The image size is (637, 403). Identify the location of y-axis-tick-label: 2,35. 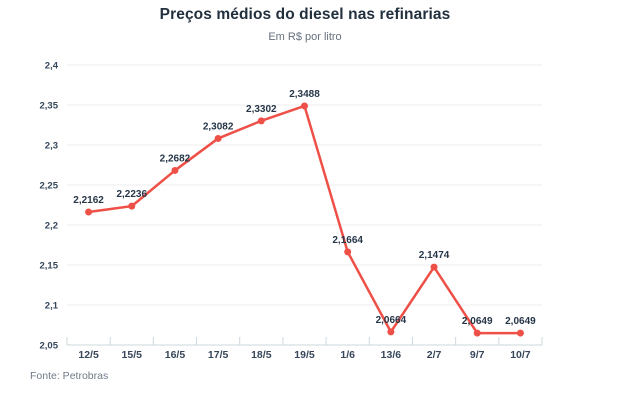
(49, 106).